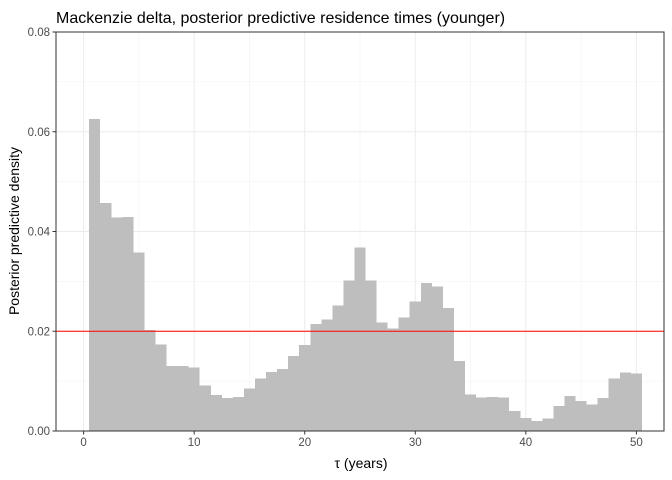 The width and height of the screenshot is (672, 480). What do you see at coordinates (361, 463) in the screenshot?
I see `x-axis-label: τ (years)` at bounding box center [361, 463].